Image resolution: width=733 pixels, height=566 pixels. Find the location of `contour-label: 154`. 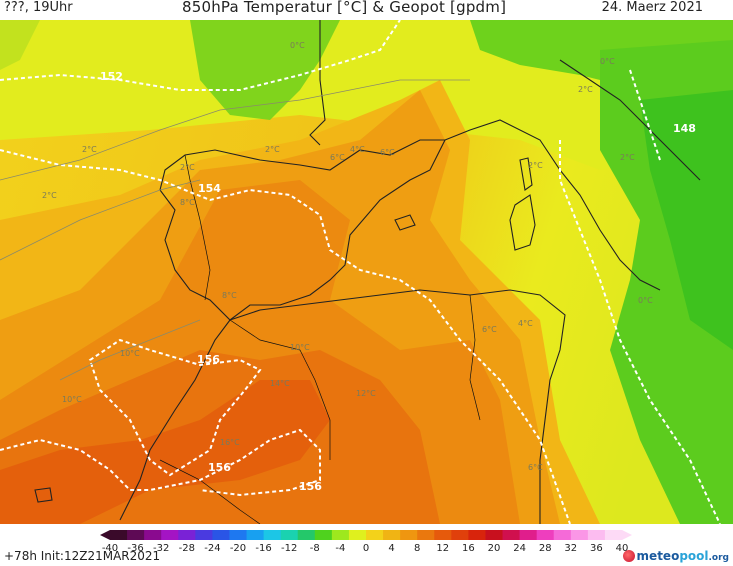

contour-label: 154 is located at coordinates (209, 188).